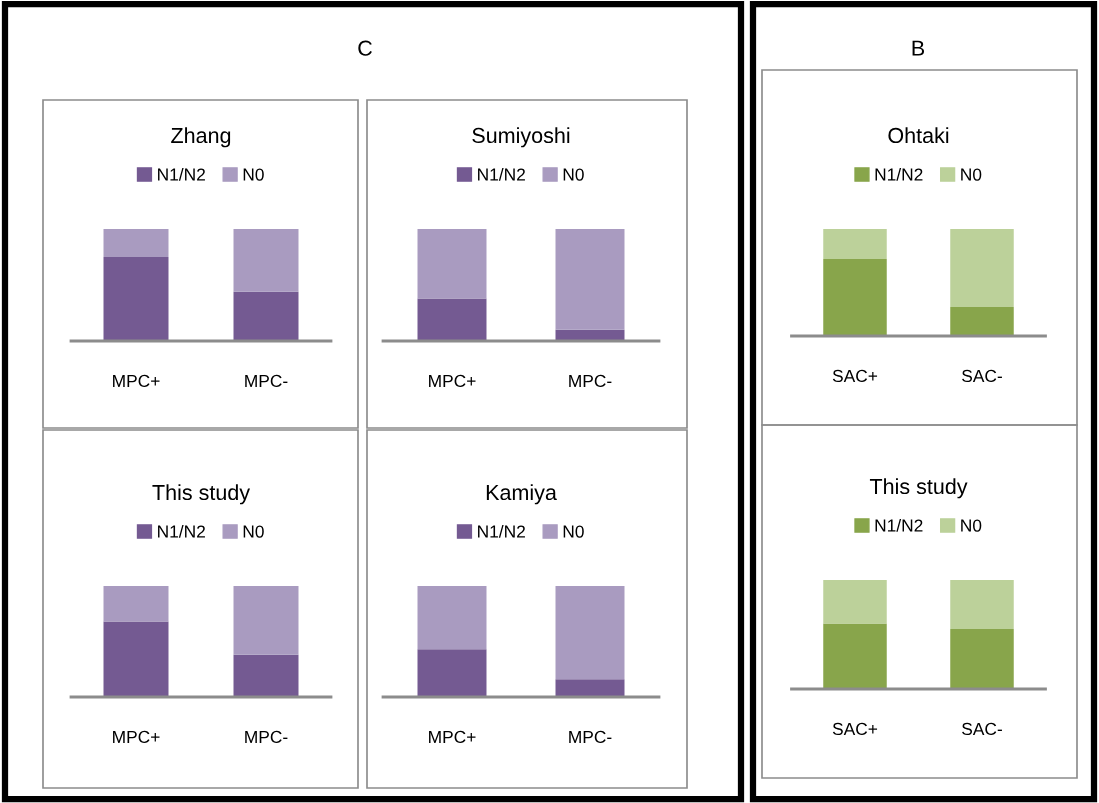  What do you see at coordinates (521, 494) in the screenshot?
I see `chart-title: Kamiya` at bounding box center [521, 494].